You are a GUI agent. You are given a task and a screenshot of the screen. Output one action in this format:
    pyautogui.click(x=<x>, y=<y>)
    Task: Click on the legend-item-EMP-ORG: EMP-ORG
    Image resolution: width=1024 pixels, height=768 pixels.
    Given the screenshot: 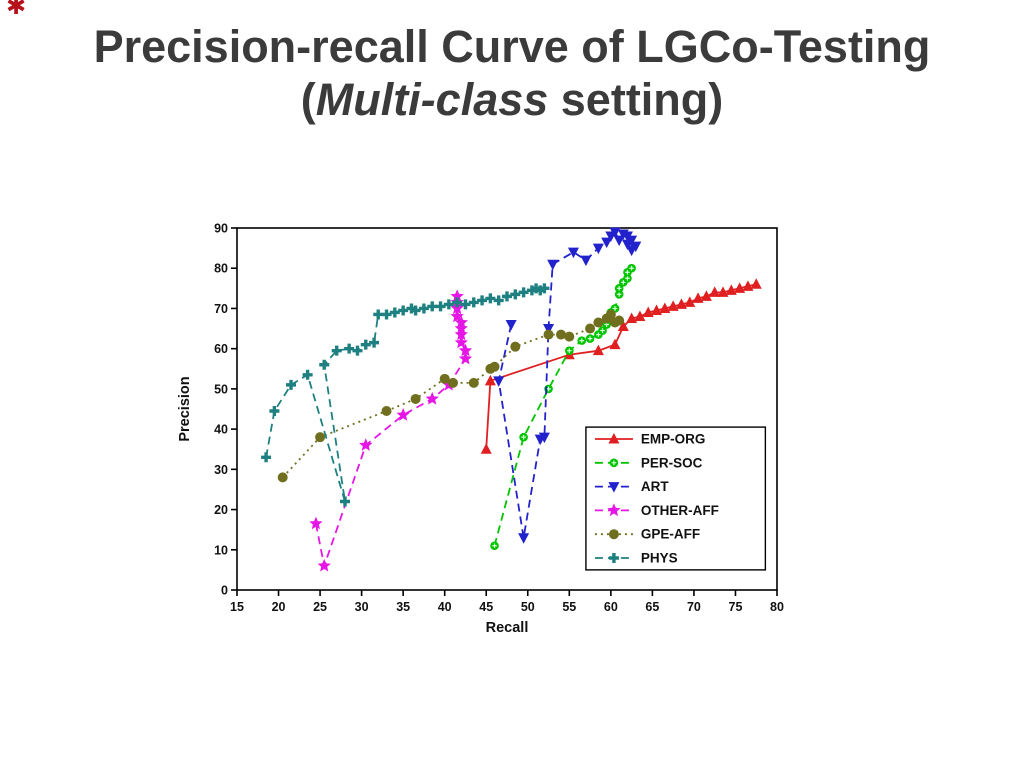 What is the action you would take?
    pyautogui.click(x=650, y=438)
    